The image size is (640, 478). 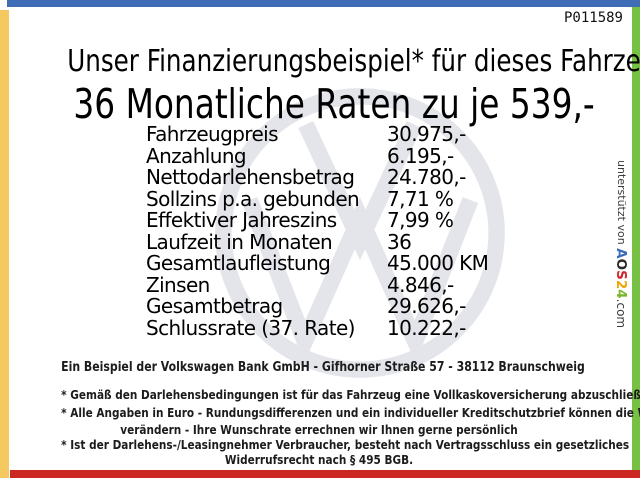 What do you see at coordinates (420, 284) in the screenshot?
I see `row-value: 4.846,-` at bounding box center [420, 284].